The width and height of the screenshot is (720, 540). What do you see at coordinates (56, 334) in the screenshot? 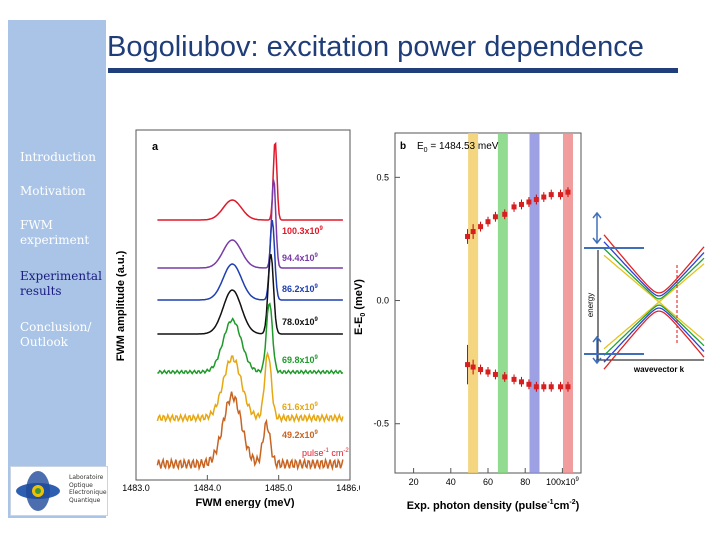
I see `sidebar-item-conclusion: Conclusion/Outlook` at bounding box center [56, 334].